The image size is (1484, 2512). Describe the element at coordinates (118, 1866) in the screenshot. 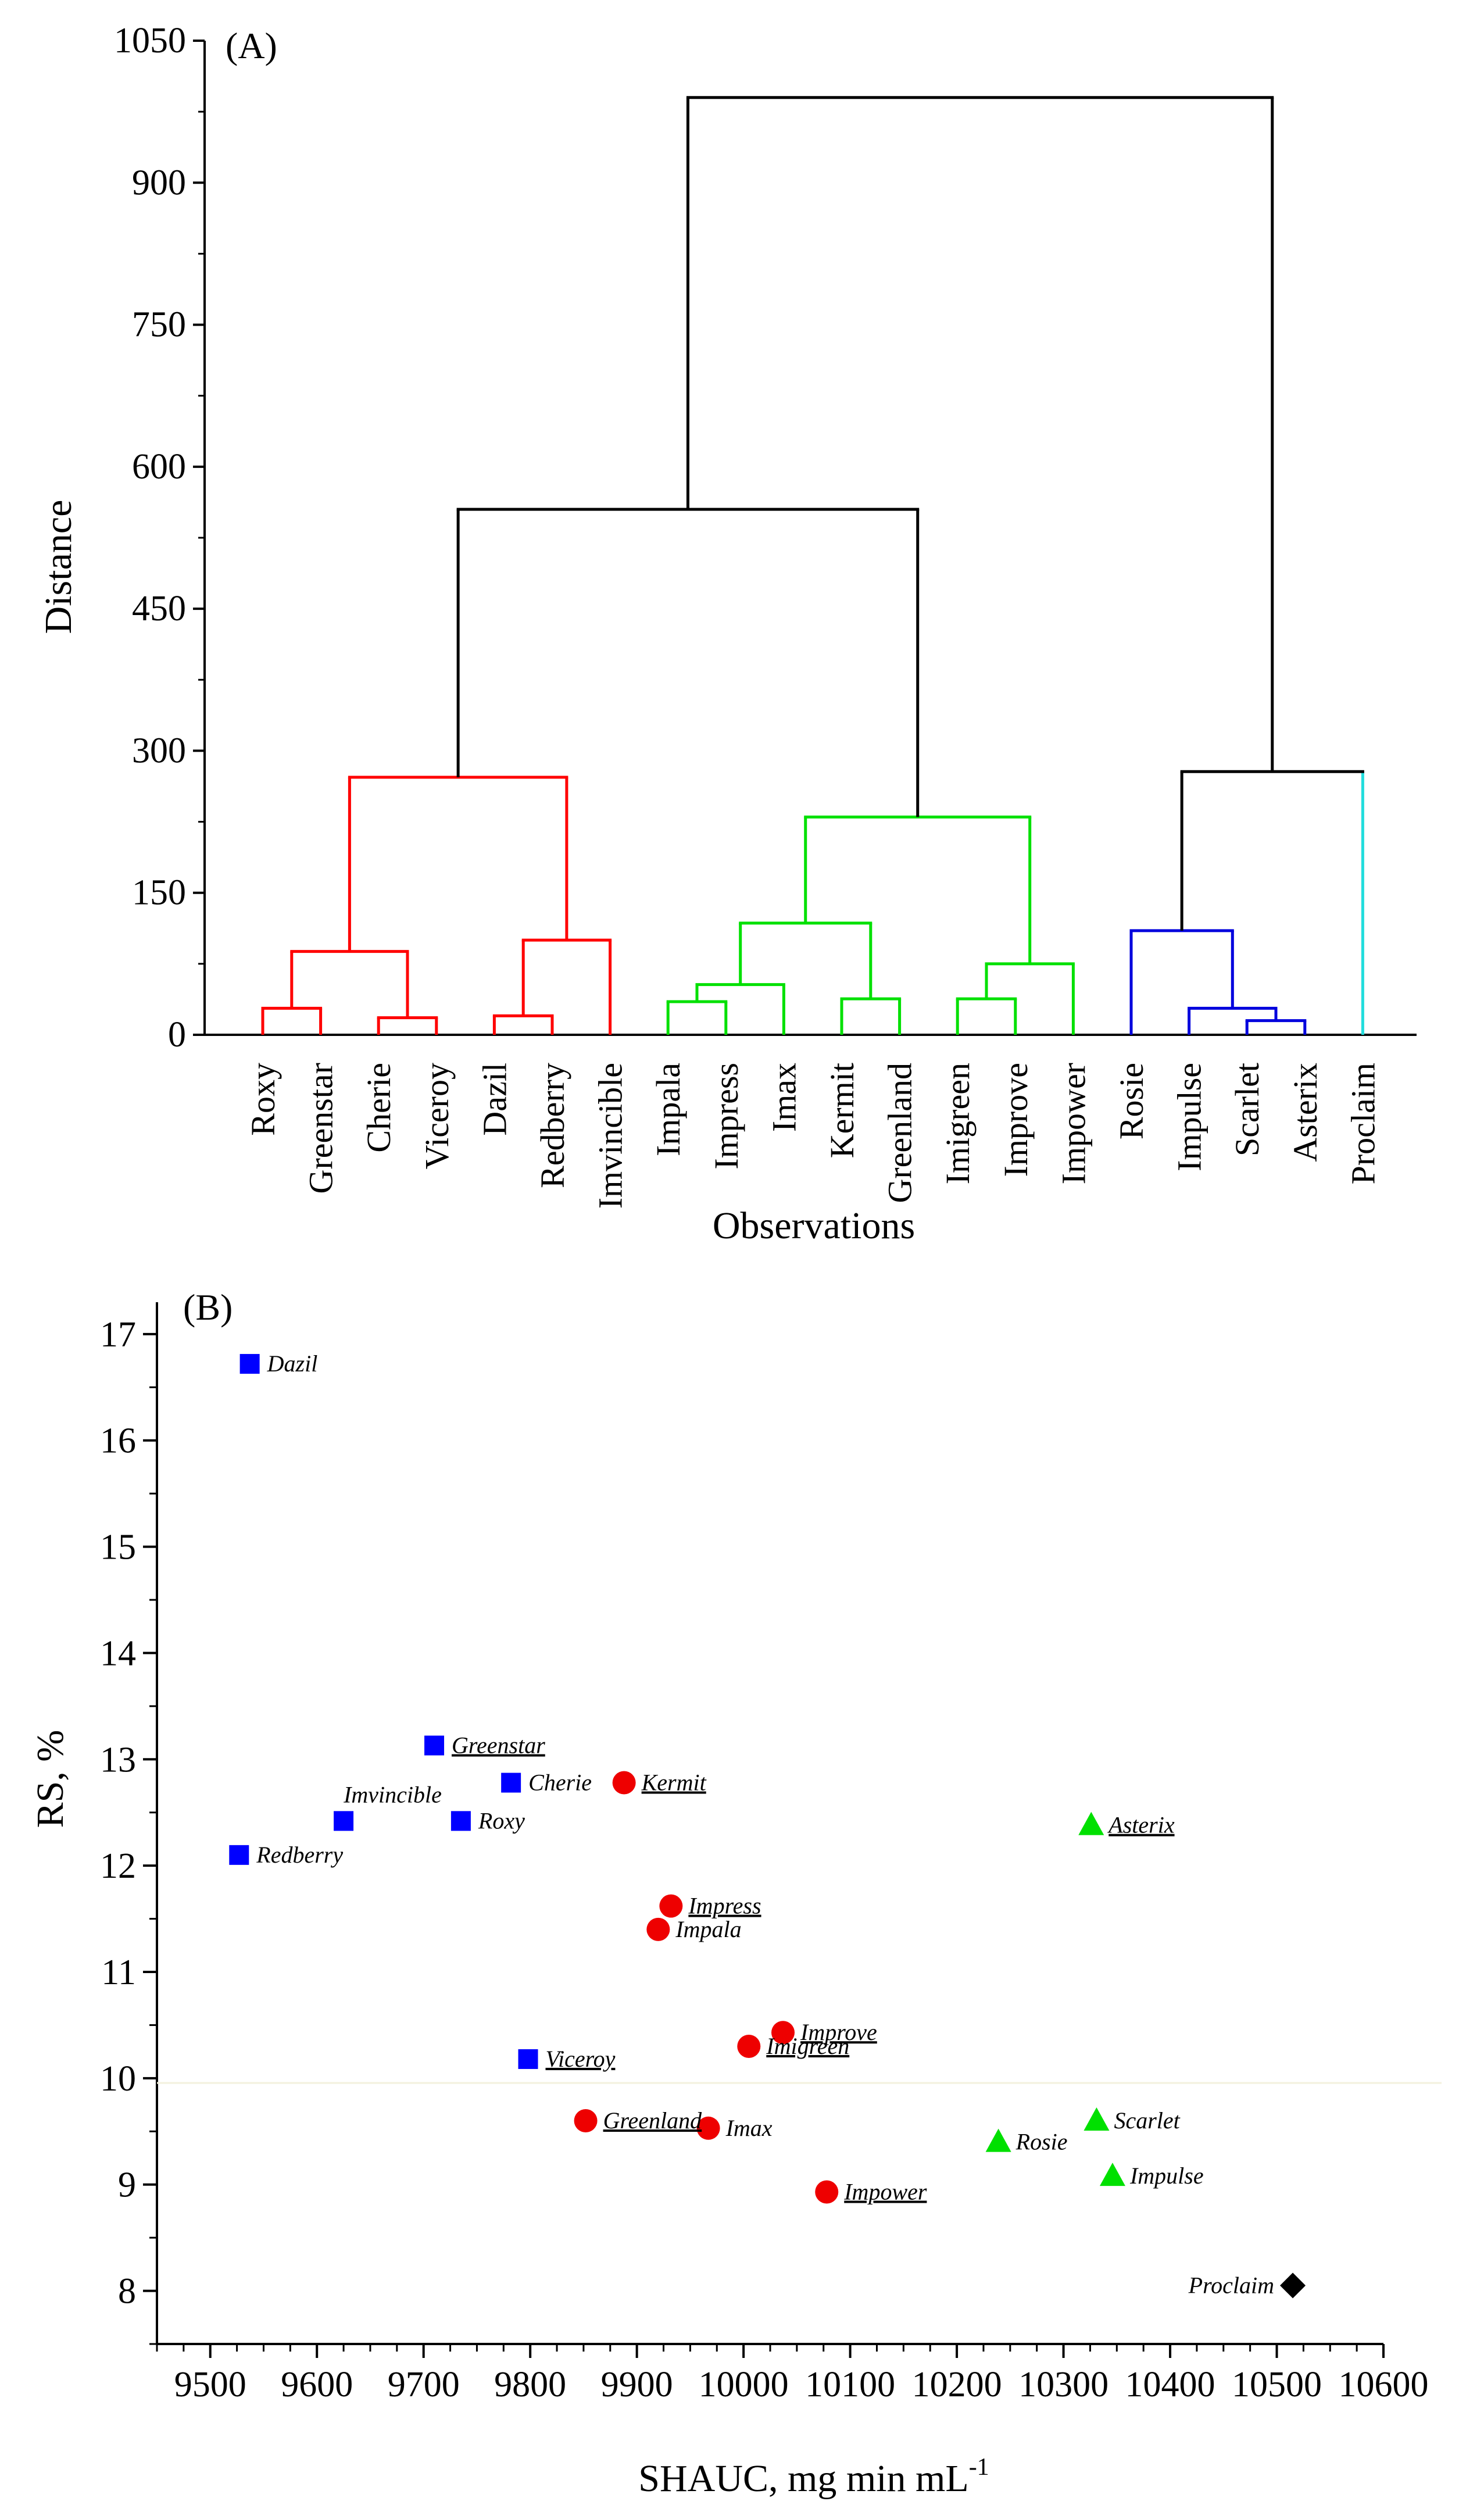

I see `scatter-y-tick-label: 12` at that location.